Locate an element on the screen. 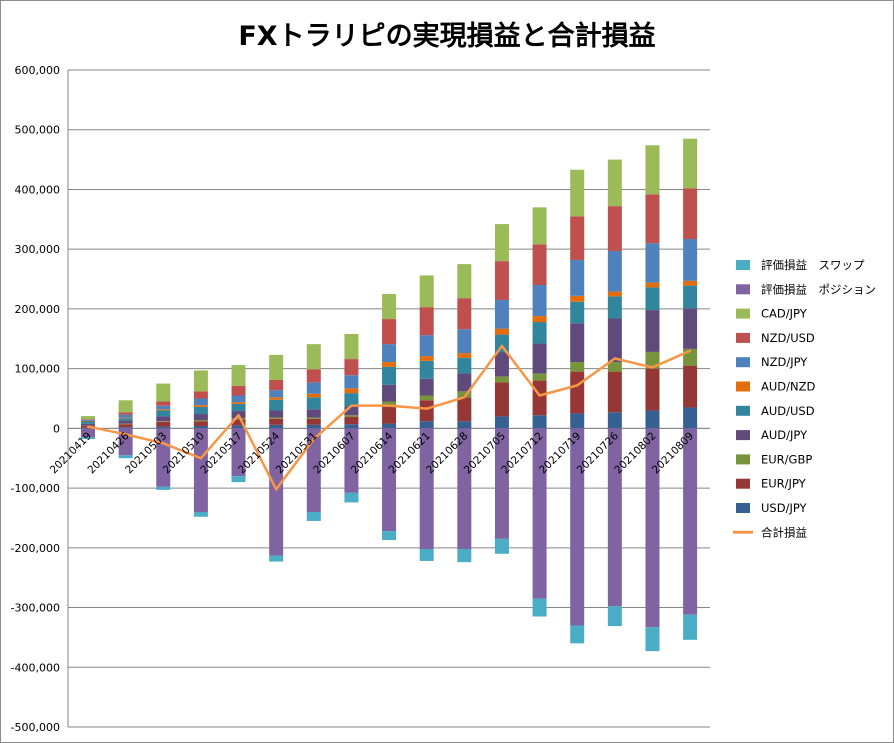 The image size is (894, 743). y-tick-label: -500,000 is located at coordinates (35, 727).